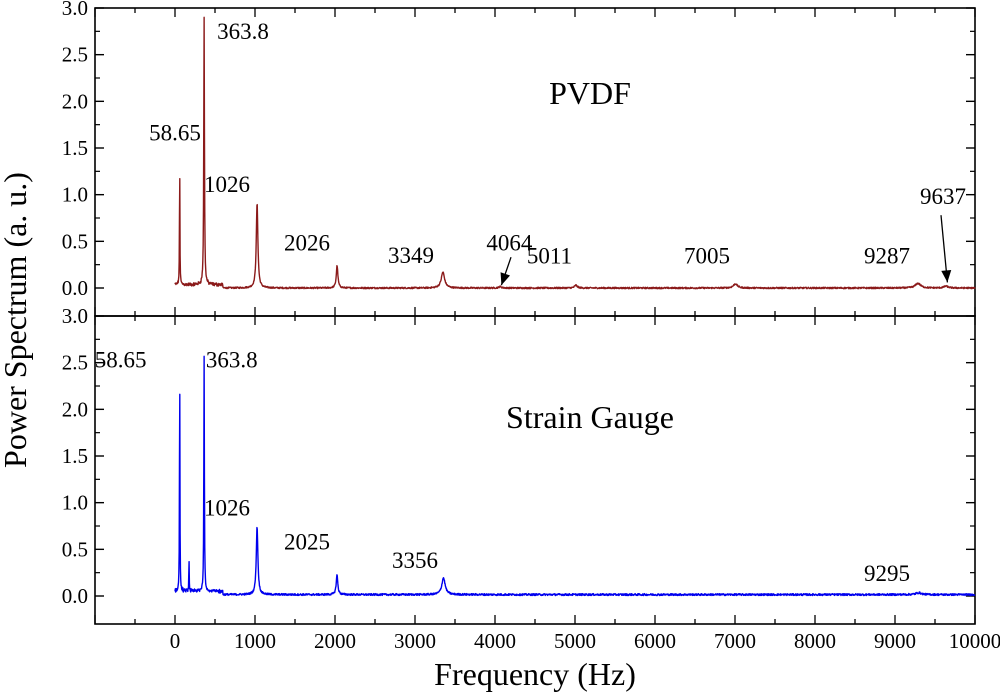 This screenshot has width=1000, height=695. I want to click on peak-label: 7005, so click(707, 256).